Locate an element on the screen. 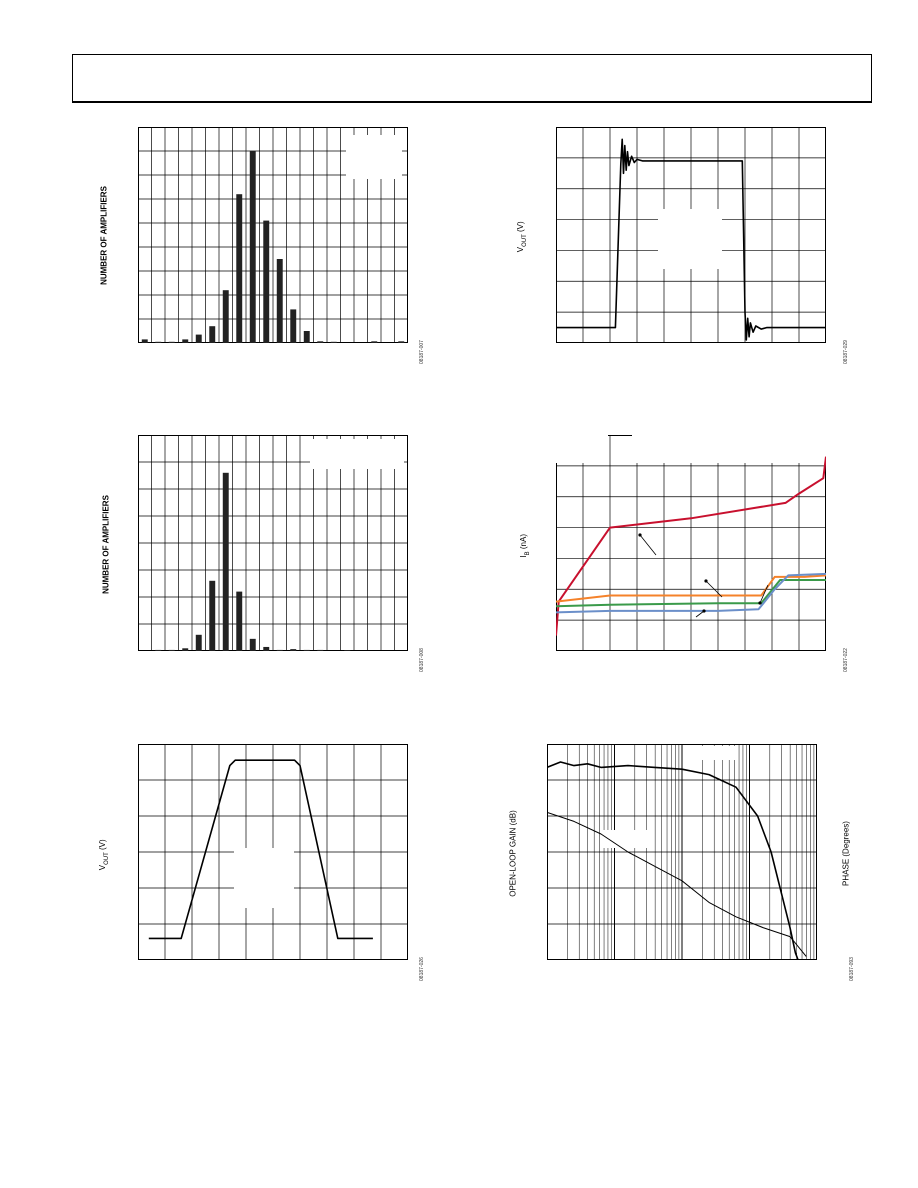 This screenshot has width=918, height=1188. figure-id-3: 08187-008 is located at coordinates (422, 660).